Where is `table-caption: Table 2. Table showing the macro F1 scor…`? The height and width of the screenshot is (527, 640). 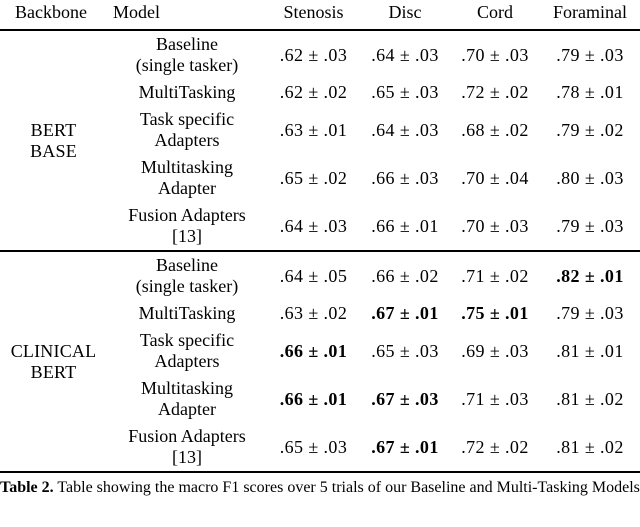
table-caption: Table 2. Table showing the macro F1 scor… is located at coordinates (320, 488).